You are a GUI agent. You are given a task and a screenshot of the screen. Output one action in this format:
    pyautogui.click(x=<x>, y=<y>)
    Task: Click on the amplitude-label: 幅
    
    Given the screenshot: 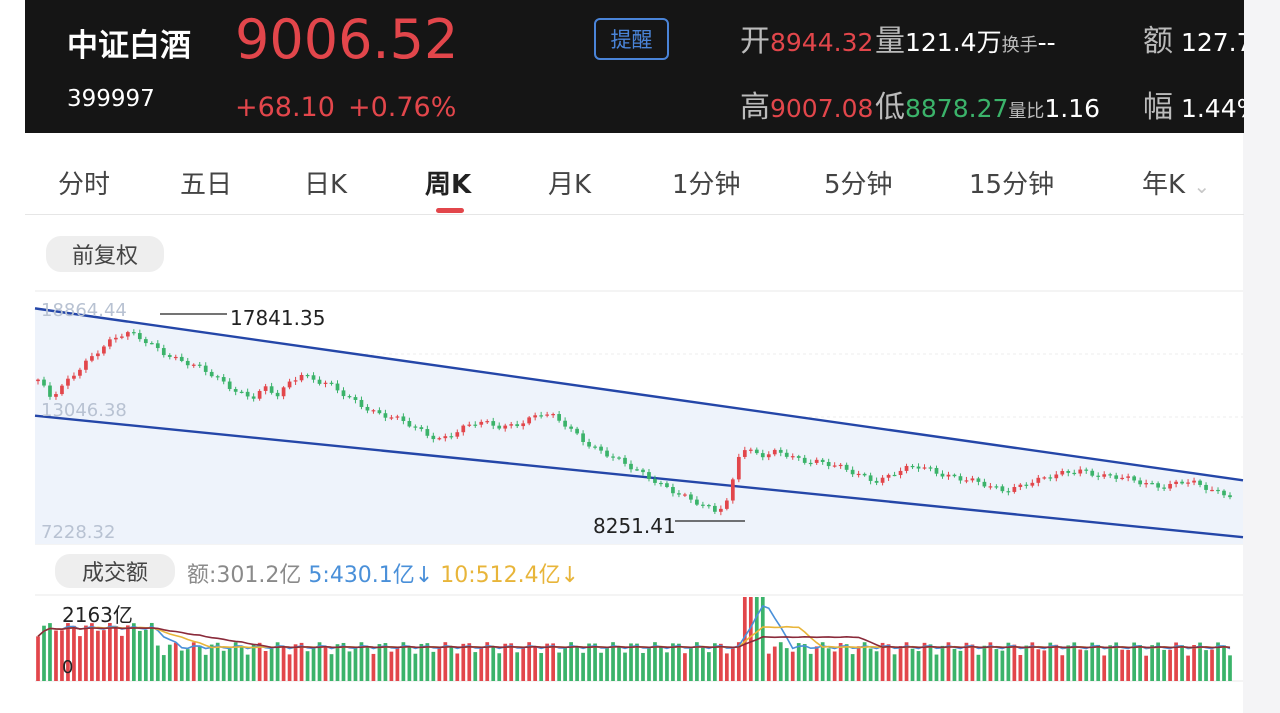 What is the action you would take?
    pyautogui.click(x=1158, y=107)
    